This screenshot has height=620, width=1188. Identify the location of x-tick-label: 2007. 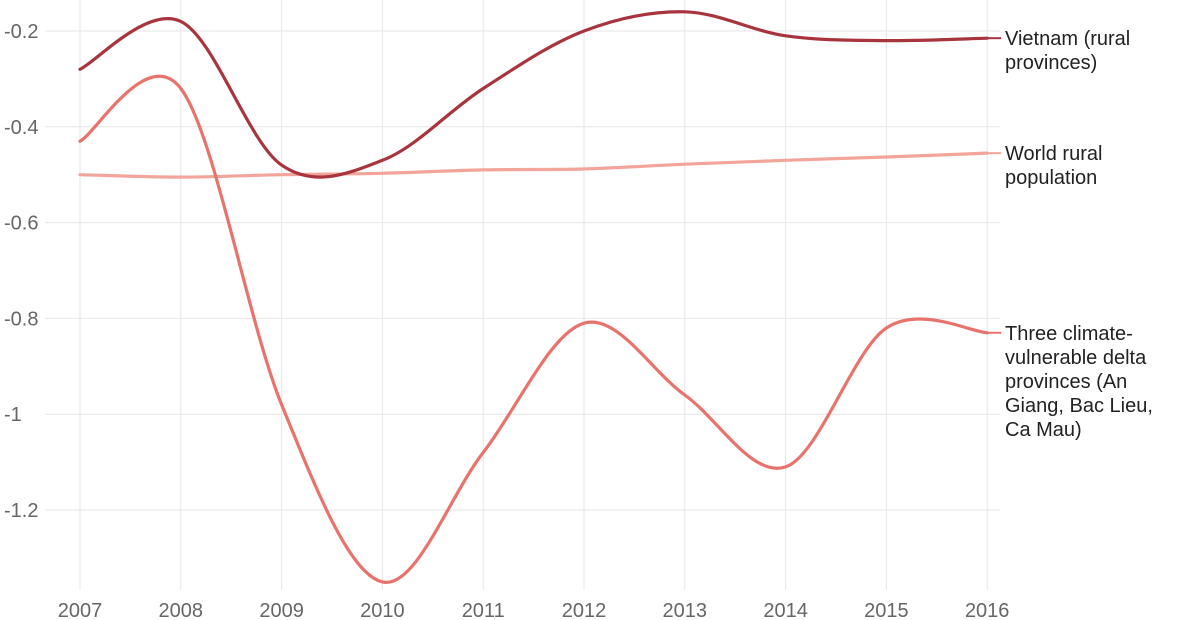
(80, 610).